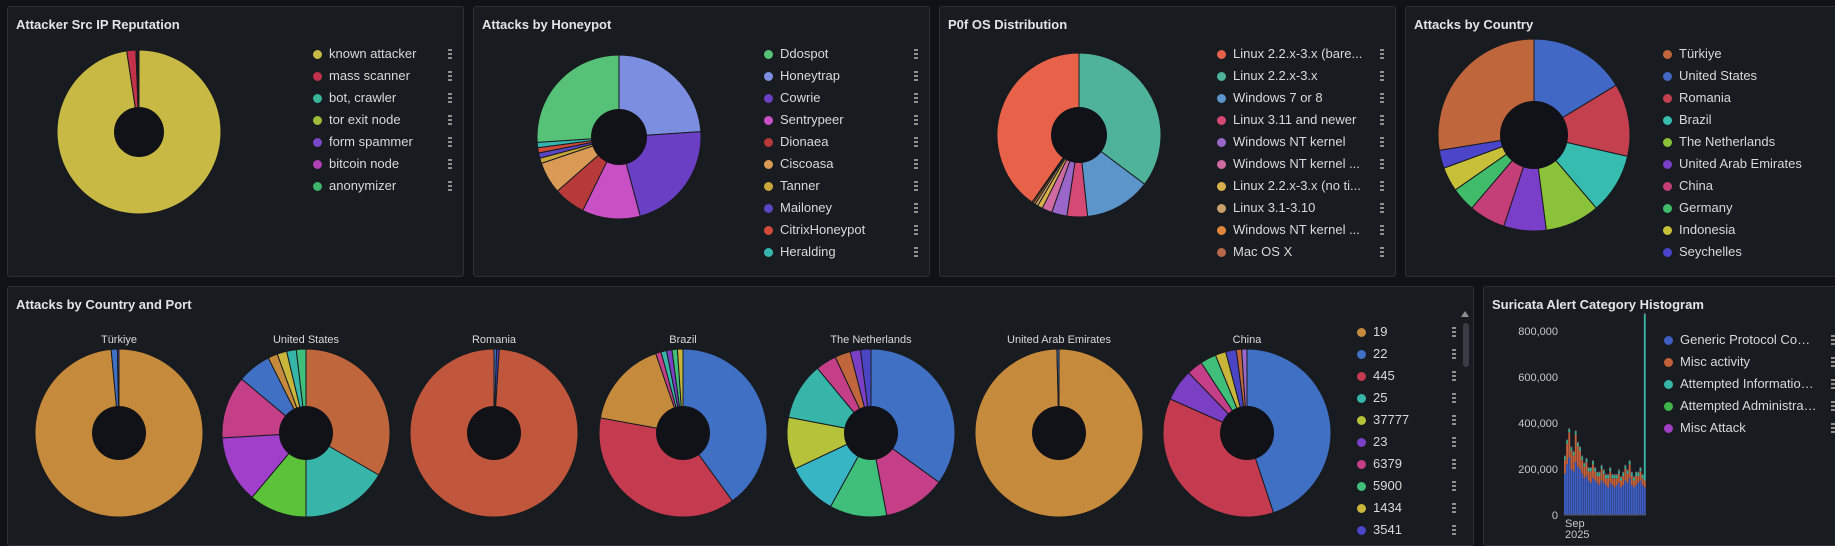  I want to click on legend-item: Misc activity, so click(1749, 364).